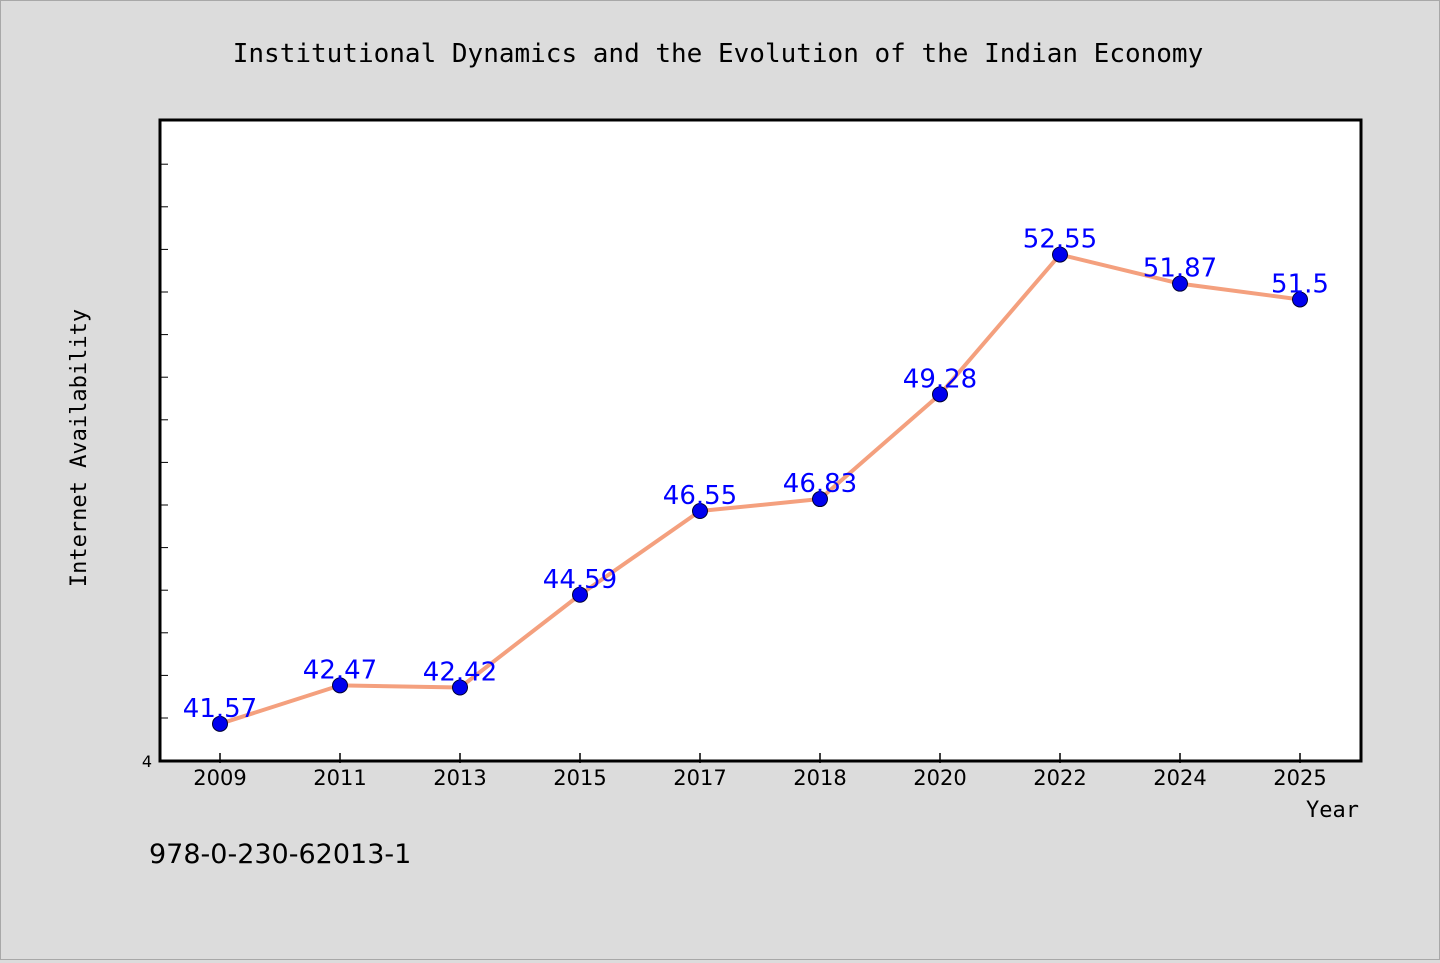  I want to click on y-axis-label: Internet Availability, so click(79, 448).